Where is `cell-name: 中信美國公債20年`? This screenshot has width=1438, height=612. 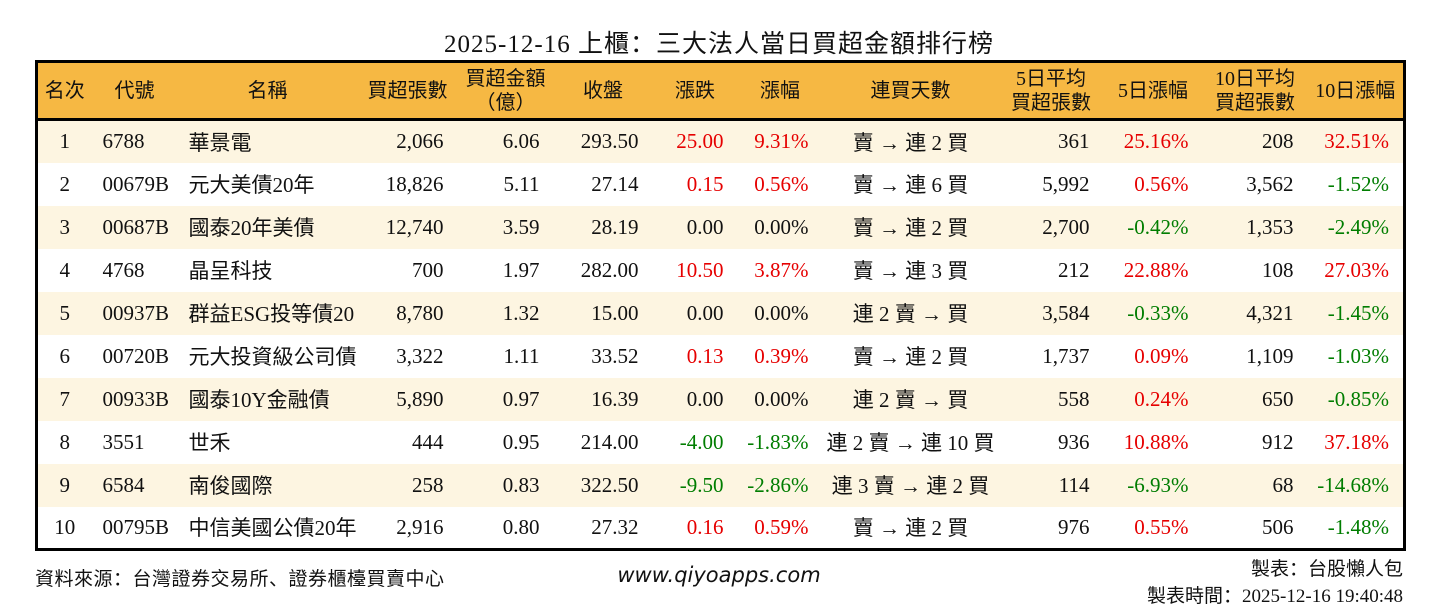
cell-name: 中信美國公債20年 is located at coordinates (272, 528).